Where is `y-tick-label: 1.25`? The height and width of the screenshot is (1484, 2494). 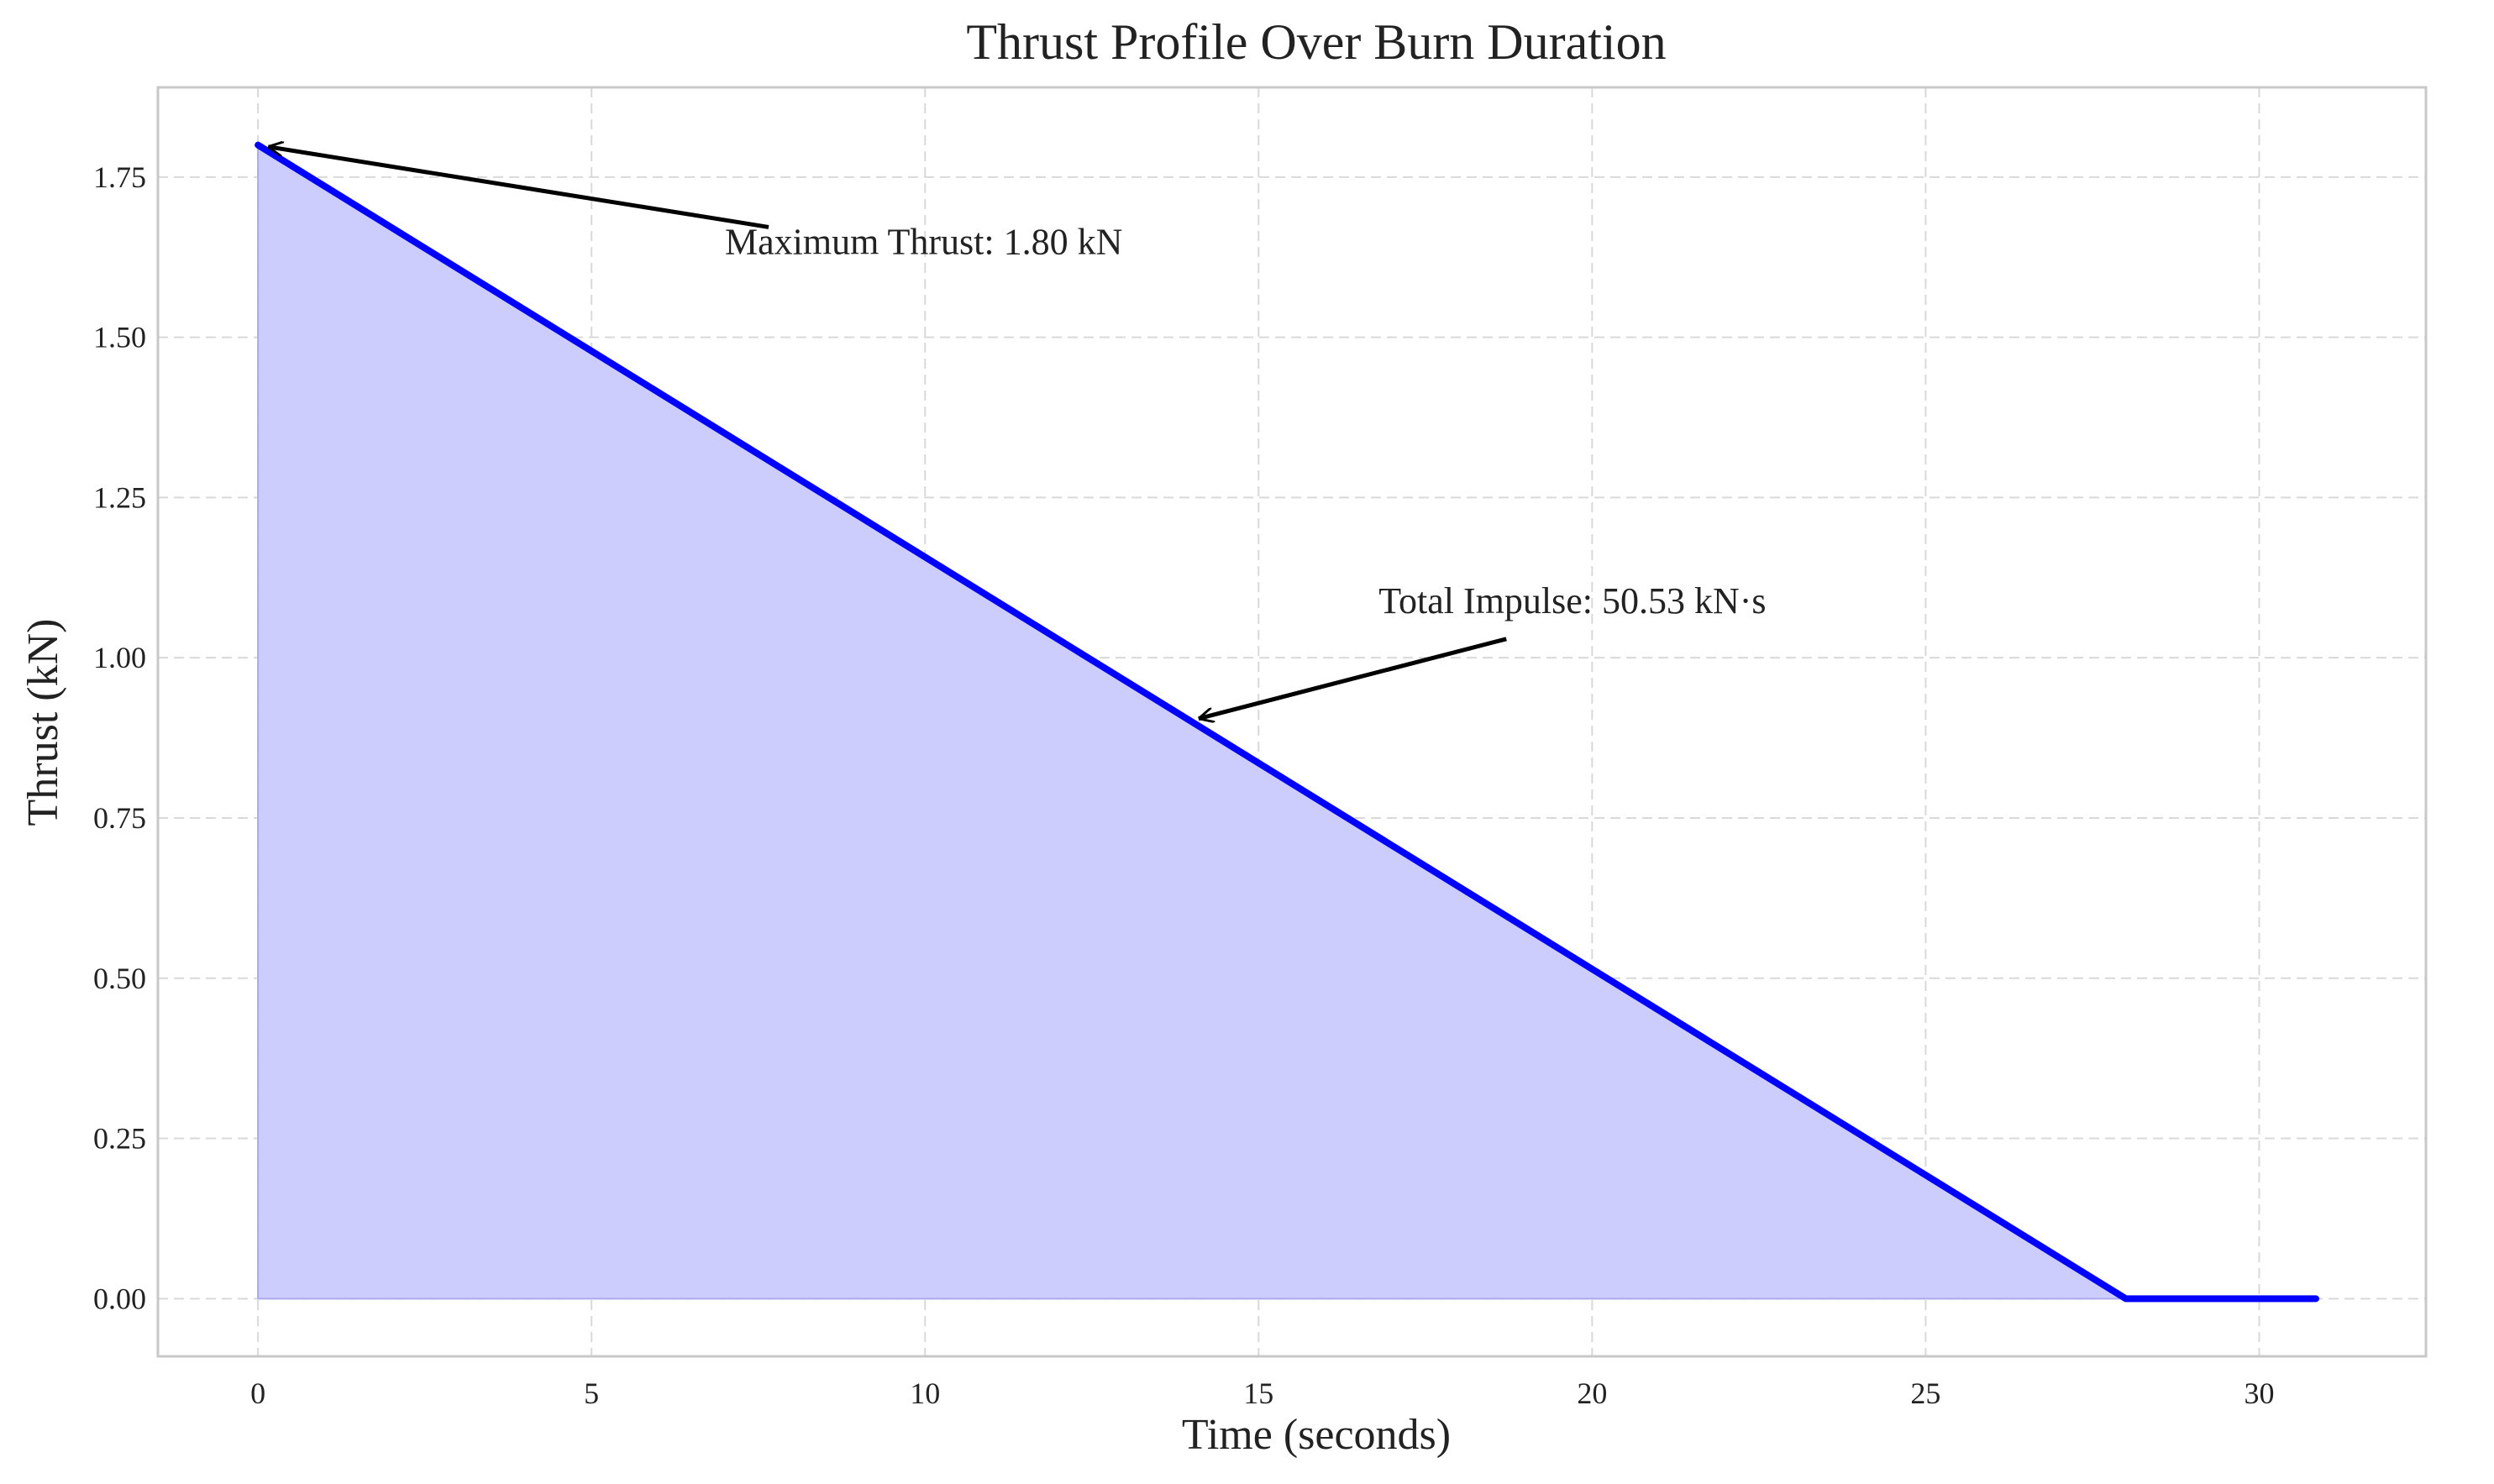
y-tick-label: 1.25 is located at coordinates (119, 497).